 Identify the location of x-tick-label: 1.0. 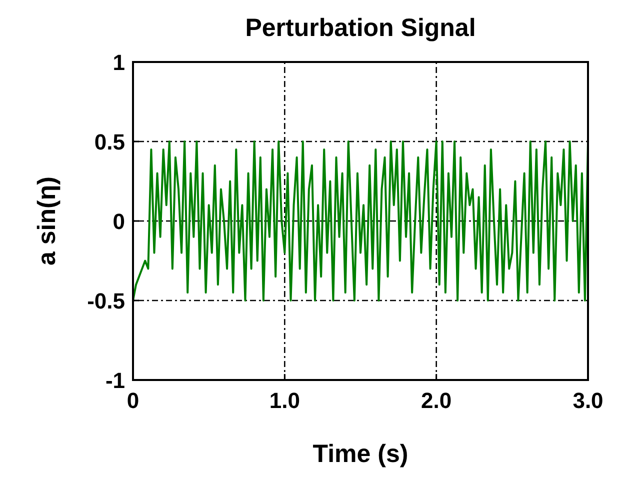
(284, 400).